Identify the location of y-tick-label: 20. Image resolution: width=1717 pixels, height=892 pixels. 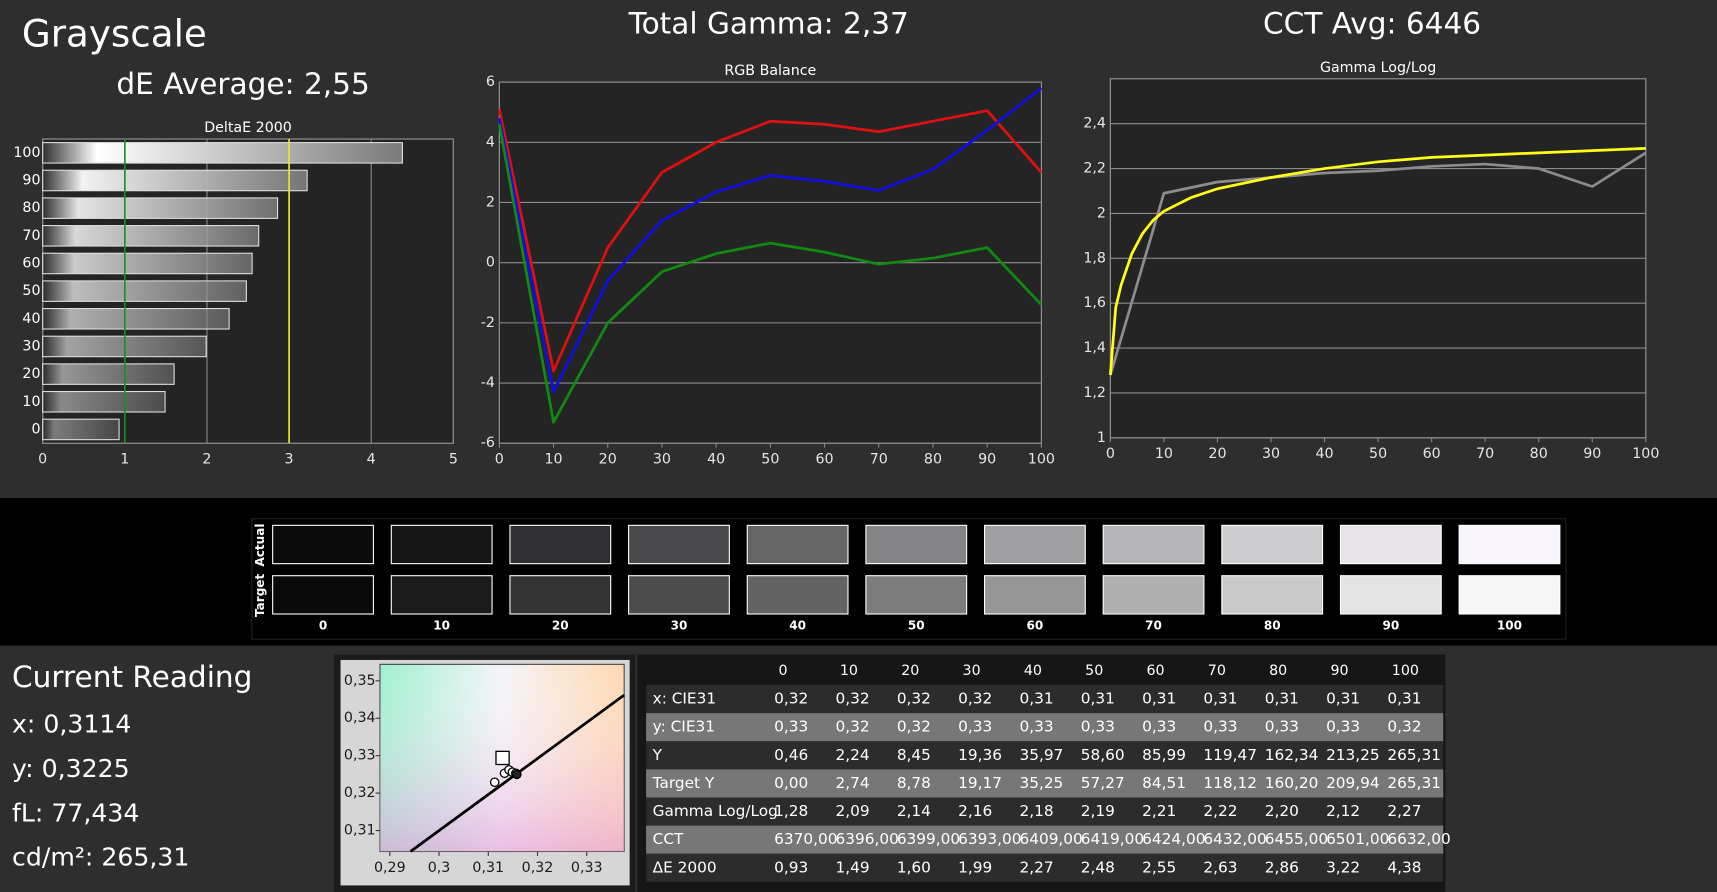
(31, 374).